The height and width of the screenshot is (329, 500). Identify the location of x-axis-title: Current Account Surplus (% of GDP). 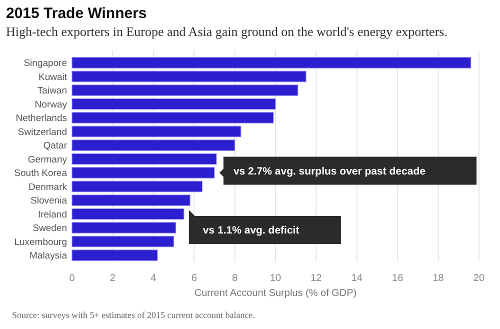
(275, 293).